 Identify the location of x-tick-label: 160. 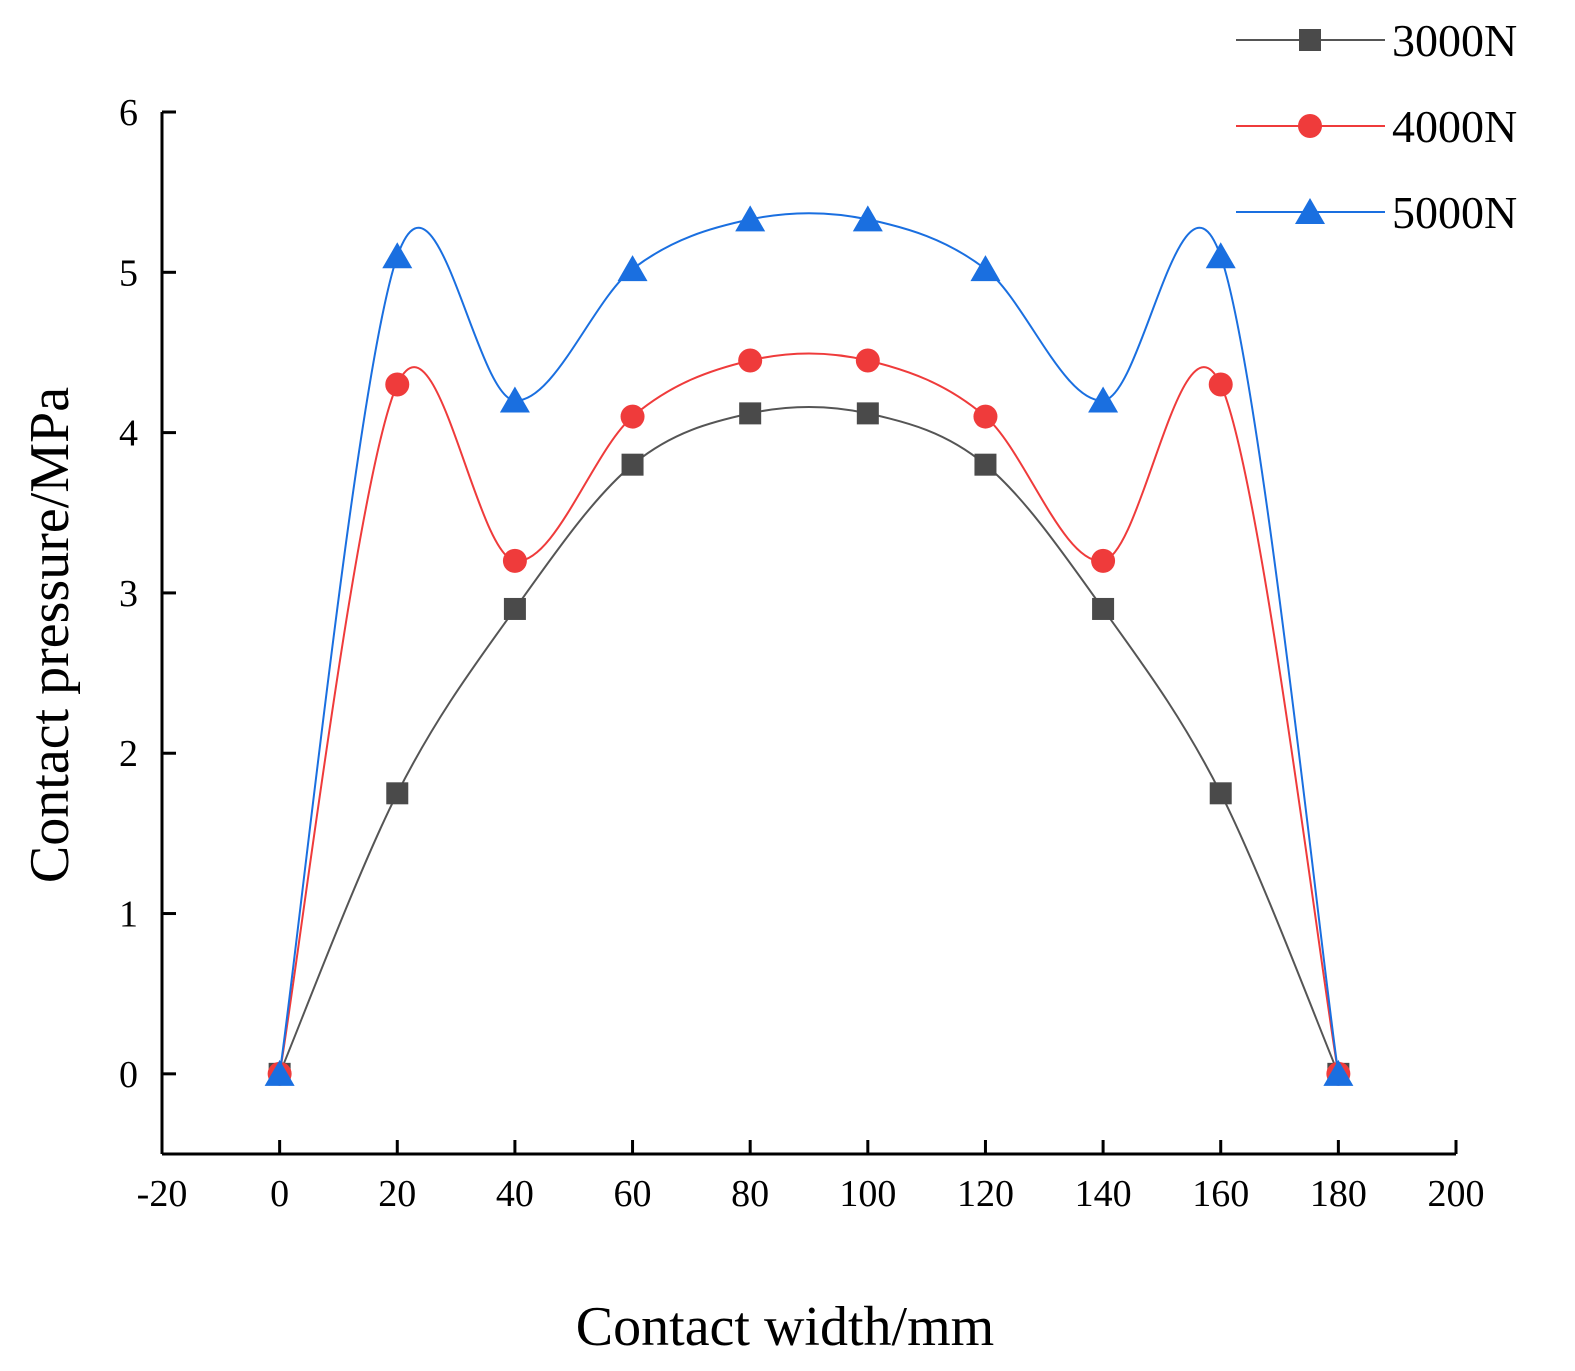
(1220, 1194).